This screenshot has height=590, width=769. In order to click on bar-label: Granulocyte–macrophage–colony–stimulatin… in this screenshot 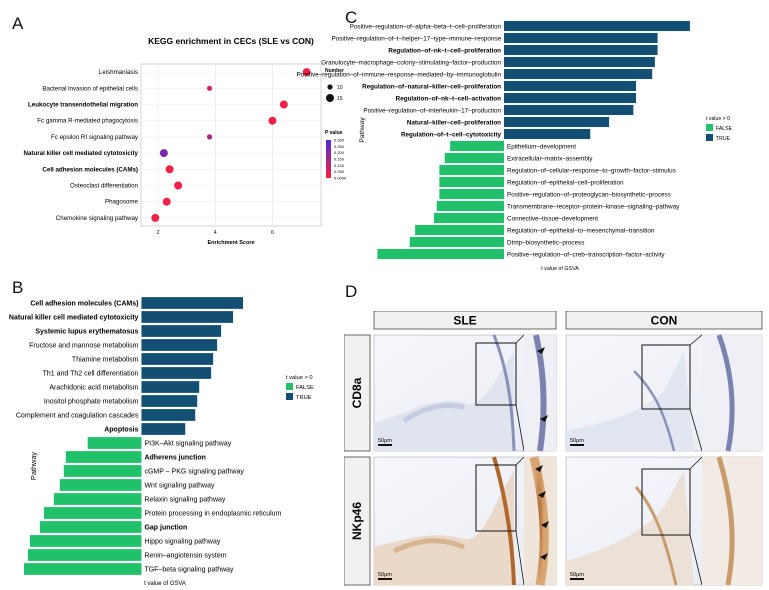, I will do `click(411, 62)`.